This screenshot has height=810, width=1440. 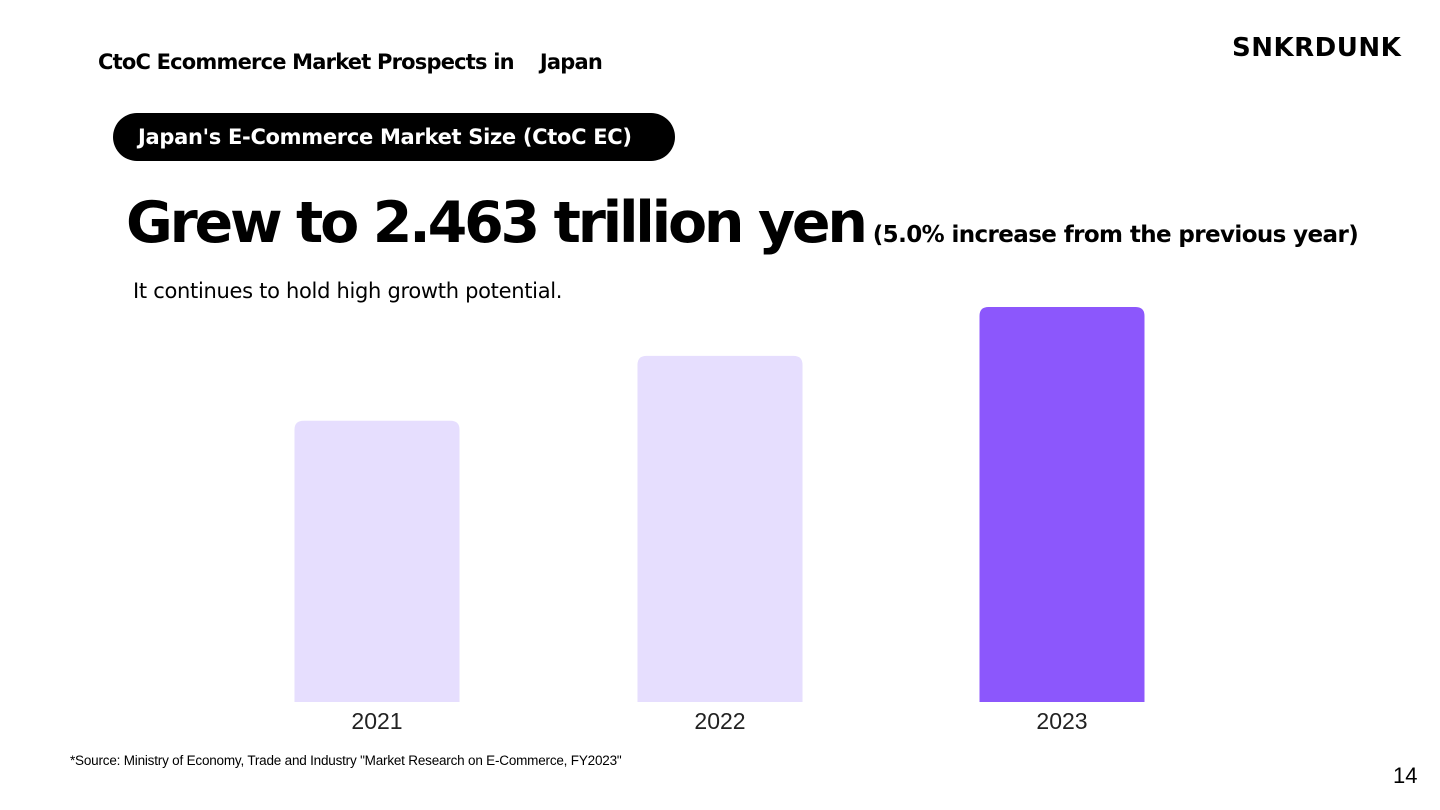 What do you see at coordinates (377, 561) in the screenshot?
I see `bar-2021` at bounding box center [377, 561].